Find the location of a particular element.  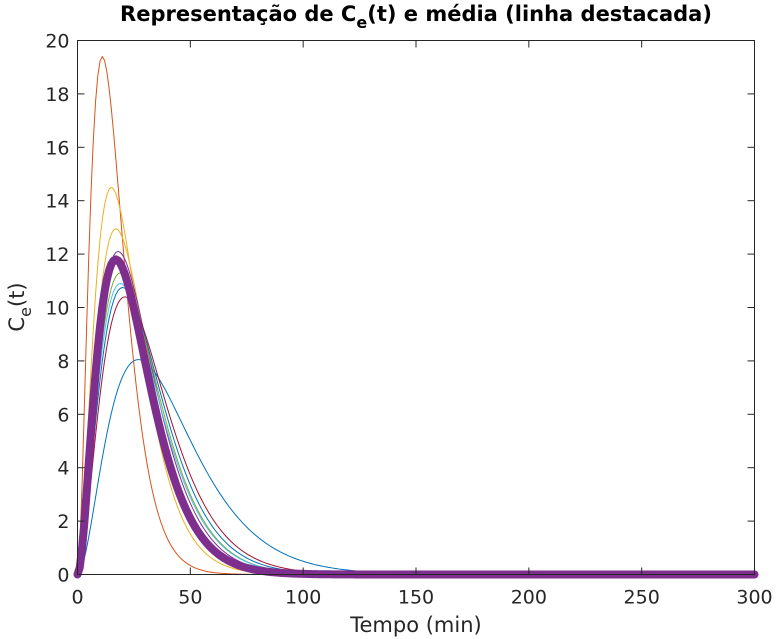

x-tick-label: 0 is located at coordinates (77, 598).